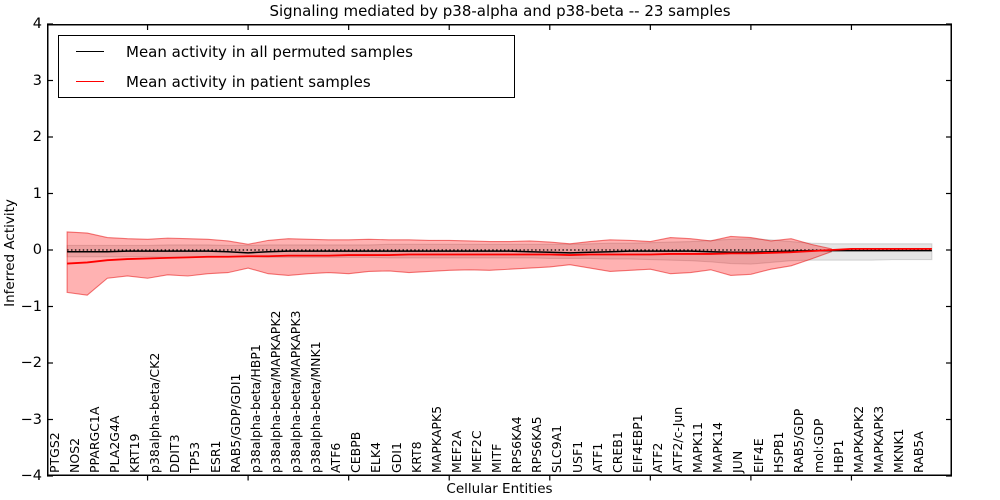 This screenshot has height=500, width=1000. I want to click on x-tick-label: mol:GDP, so click(818, 445).